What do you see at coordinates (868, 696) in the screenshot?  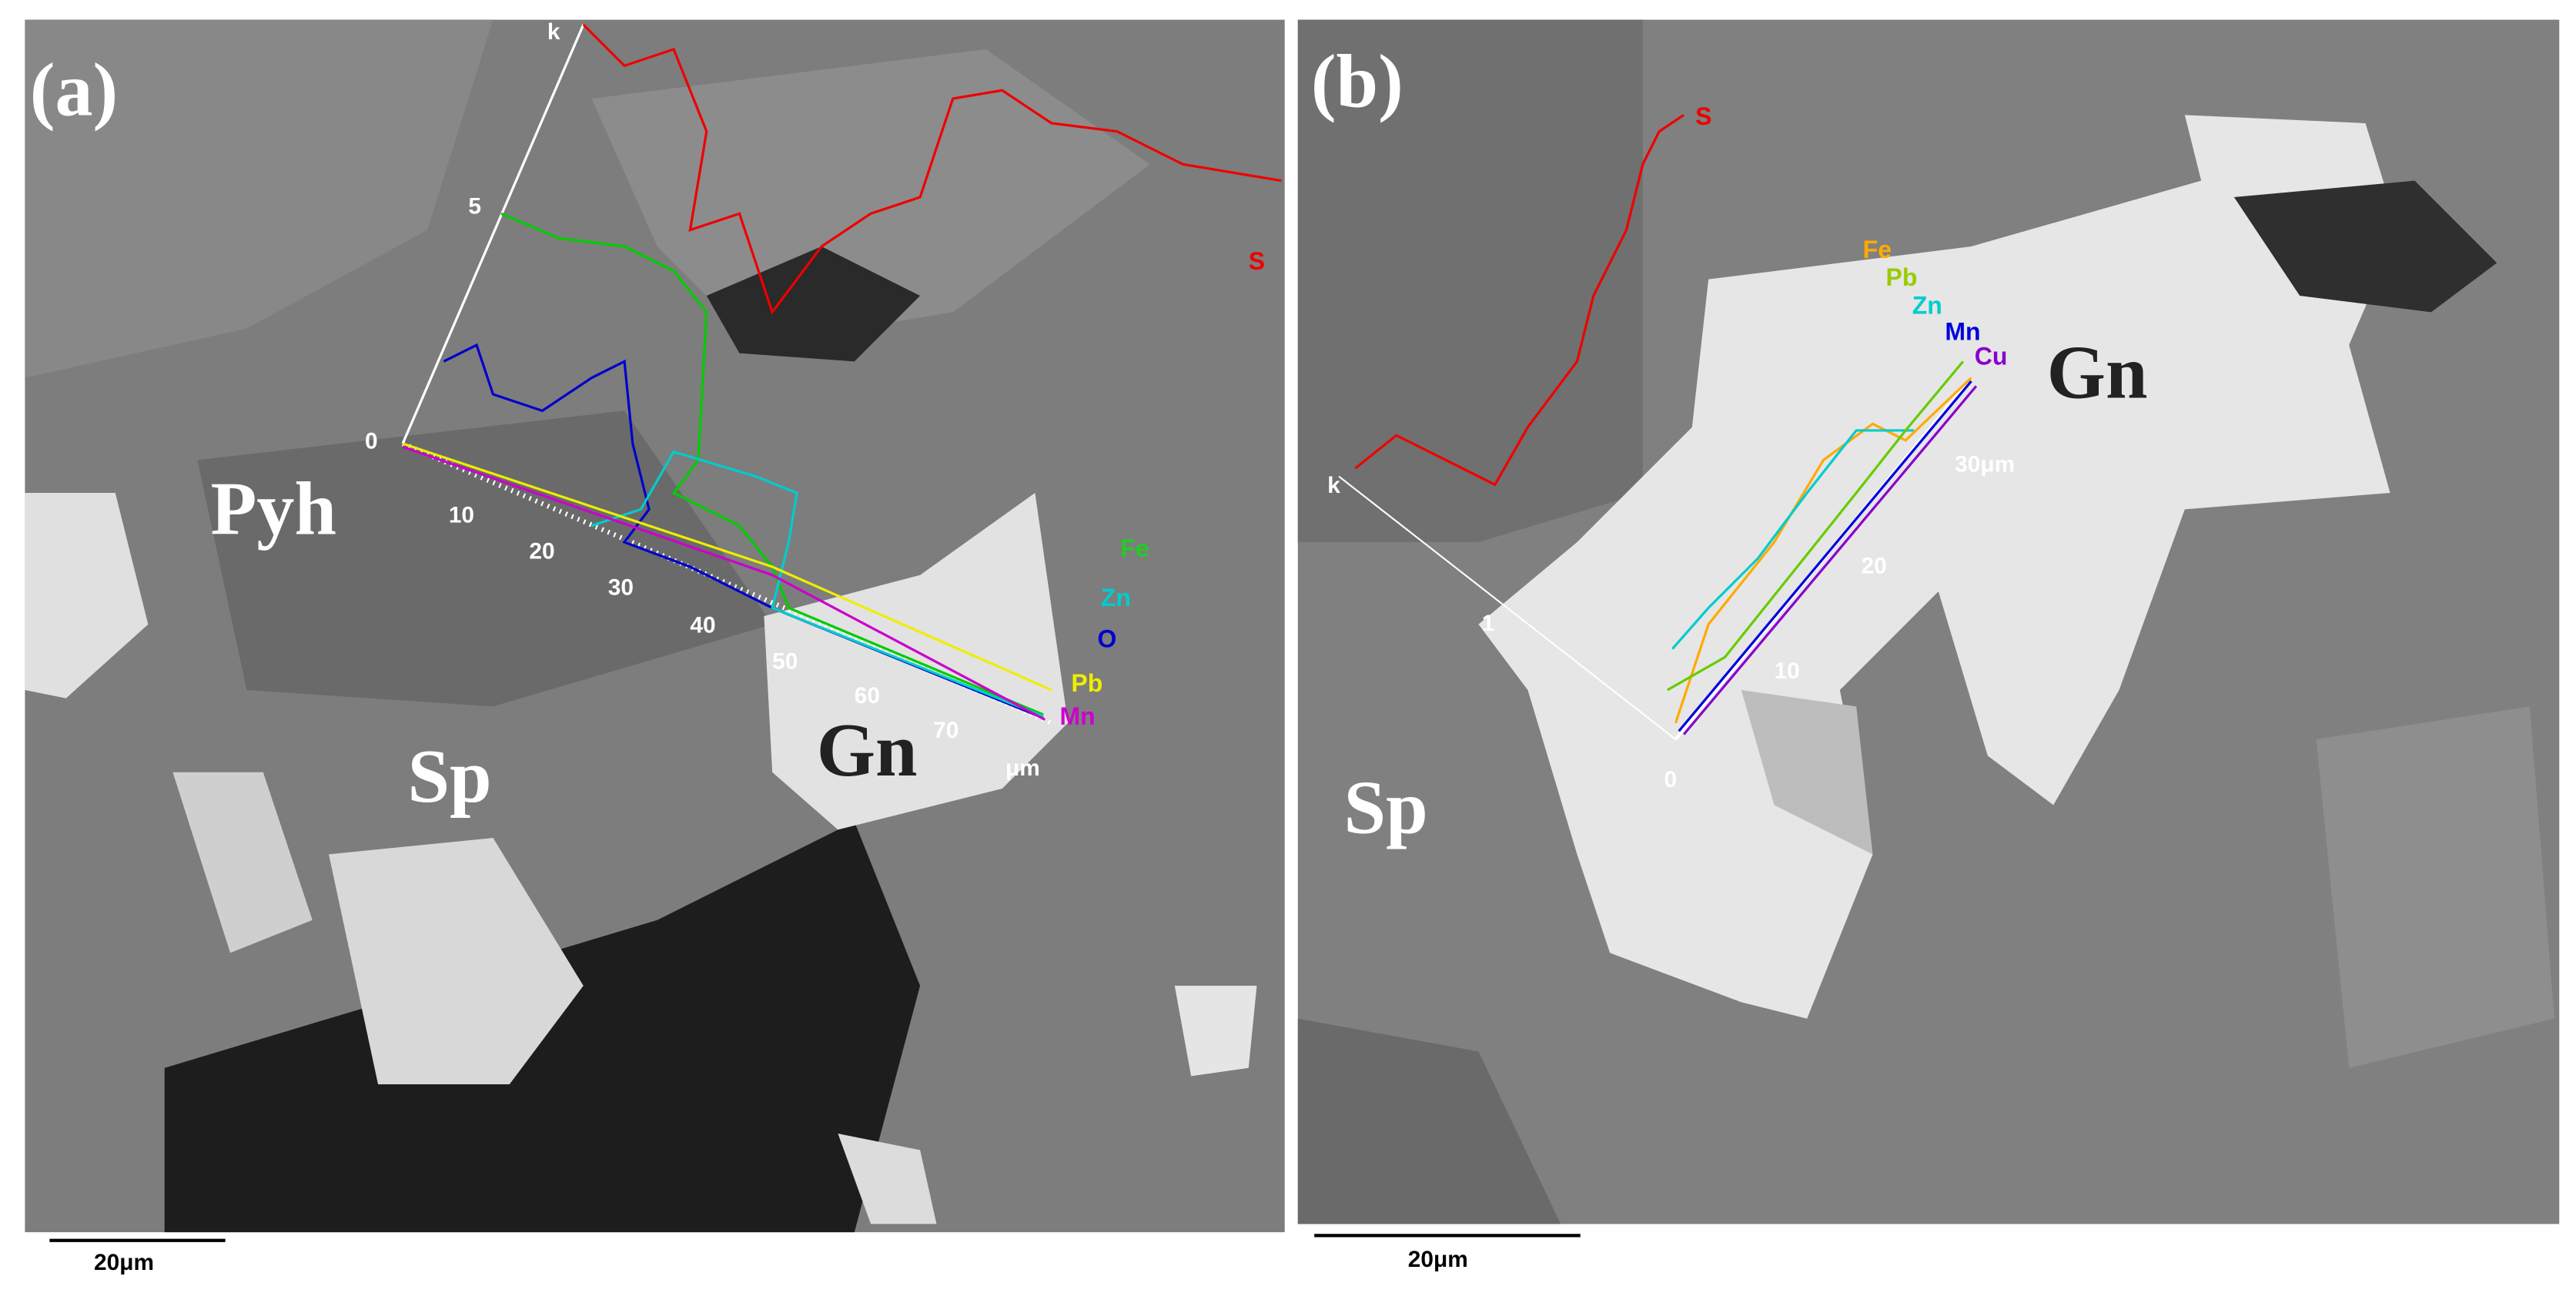 I see `distance-tick-label: 60` at bounding box center [868, 696].